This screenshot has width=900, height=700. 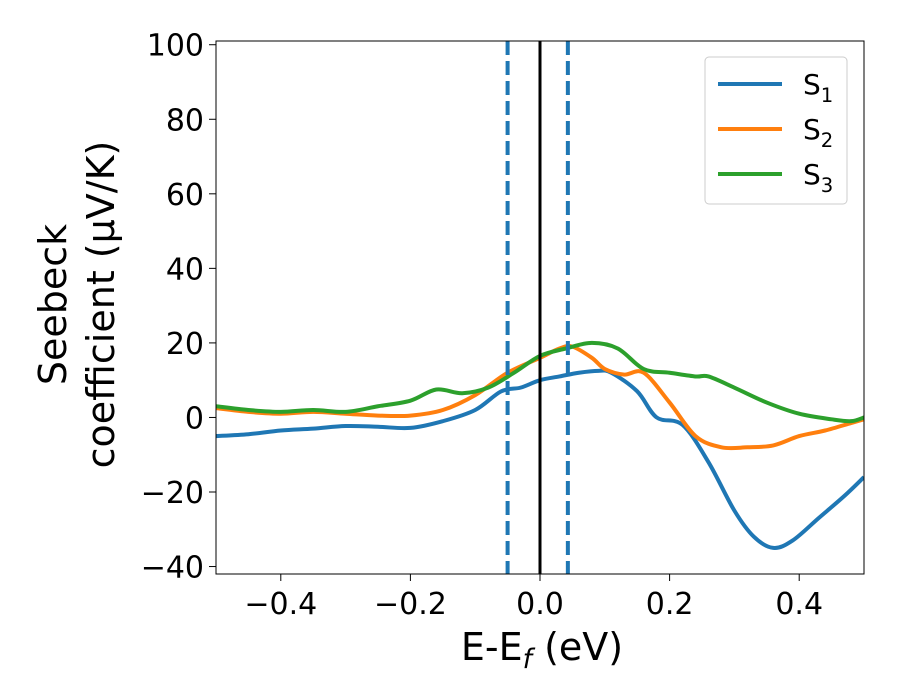 What do you see at coordinates (101, 305) in the screenshot?
I see `y-axis-title-line2: coefficient (μV/K)` at bounding box center [101, 305].